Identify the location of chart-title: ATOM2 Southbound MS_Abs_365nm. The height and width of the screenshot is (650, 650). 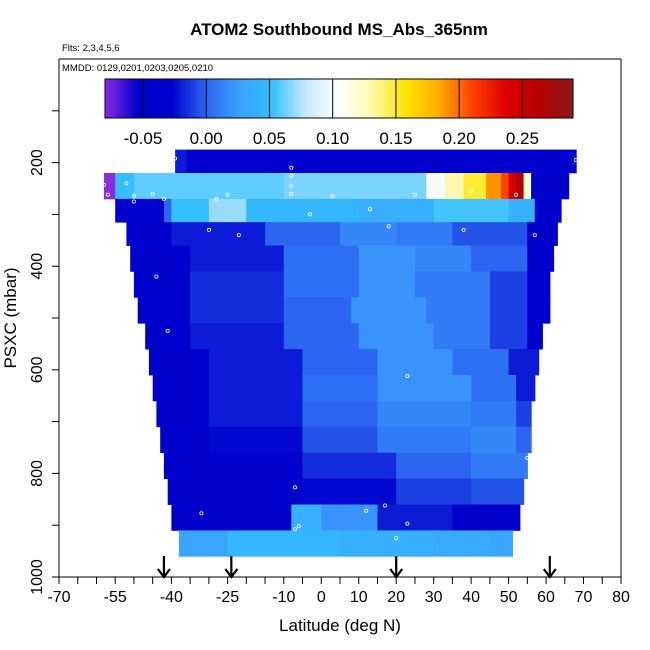
(339, 29).